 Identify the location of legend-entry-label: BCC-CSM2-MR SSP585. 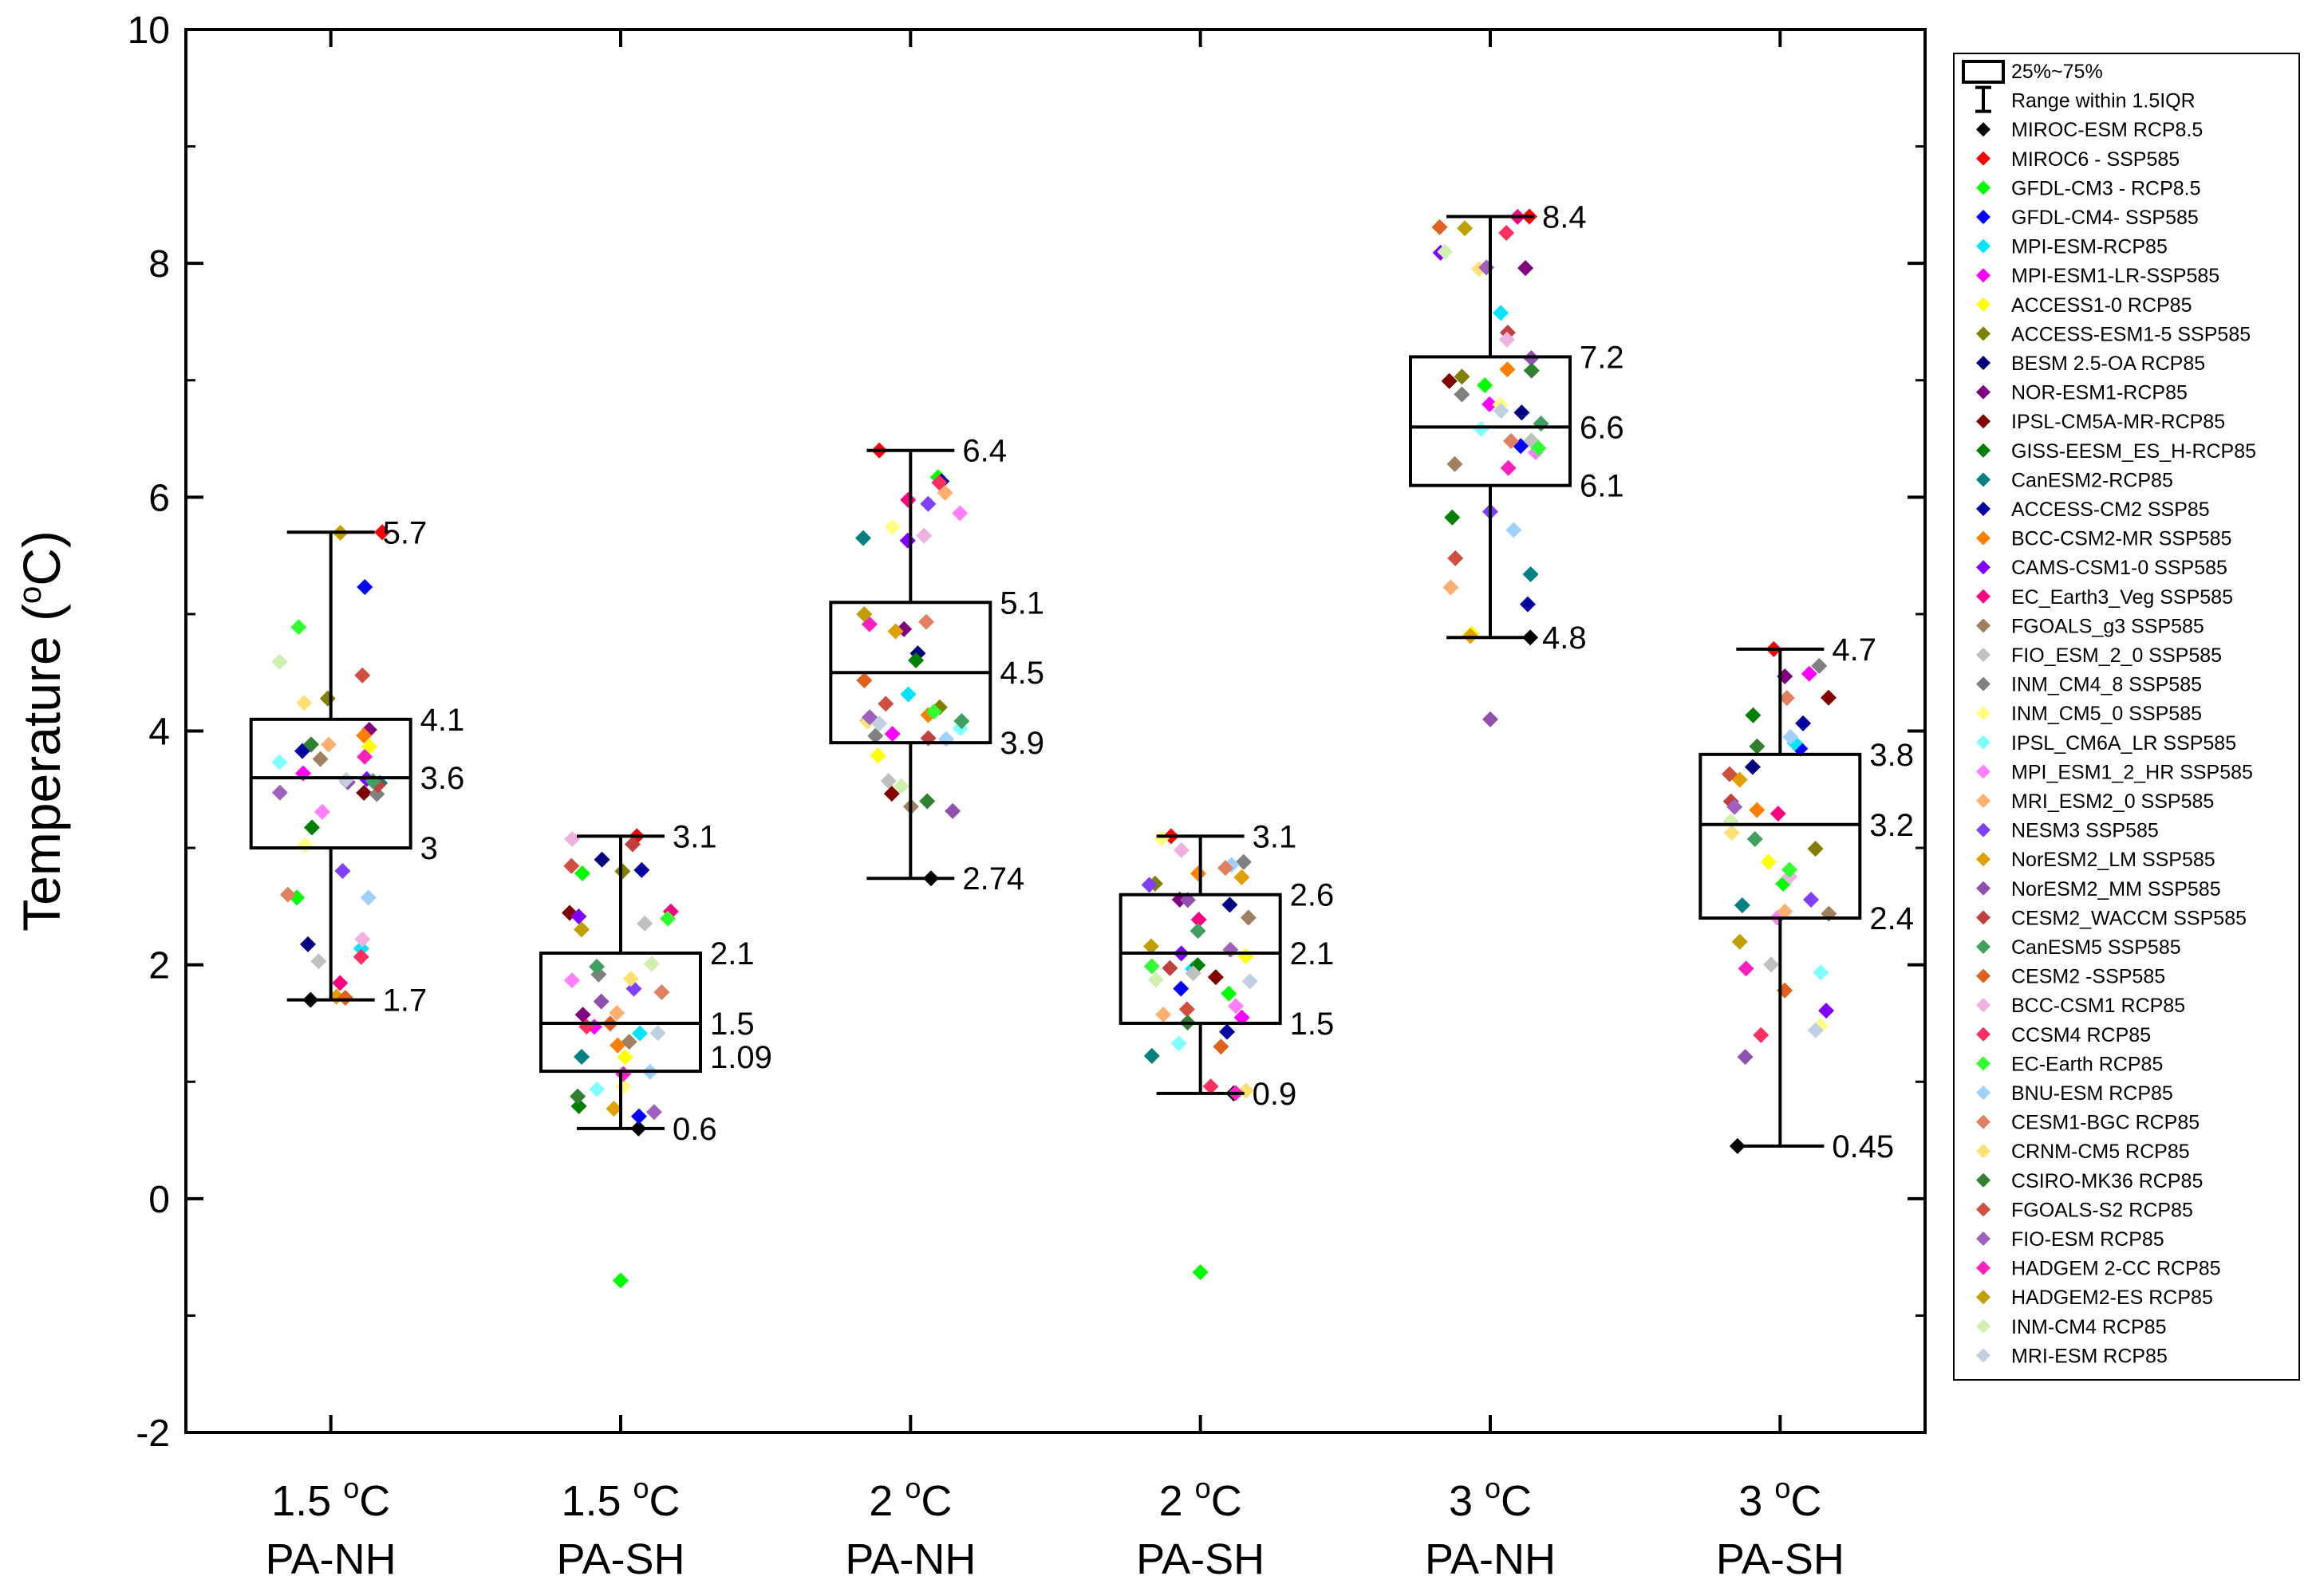
(2121, 539).